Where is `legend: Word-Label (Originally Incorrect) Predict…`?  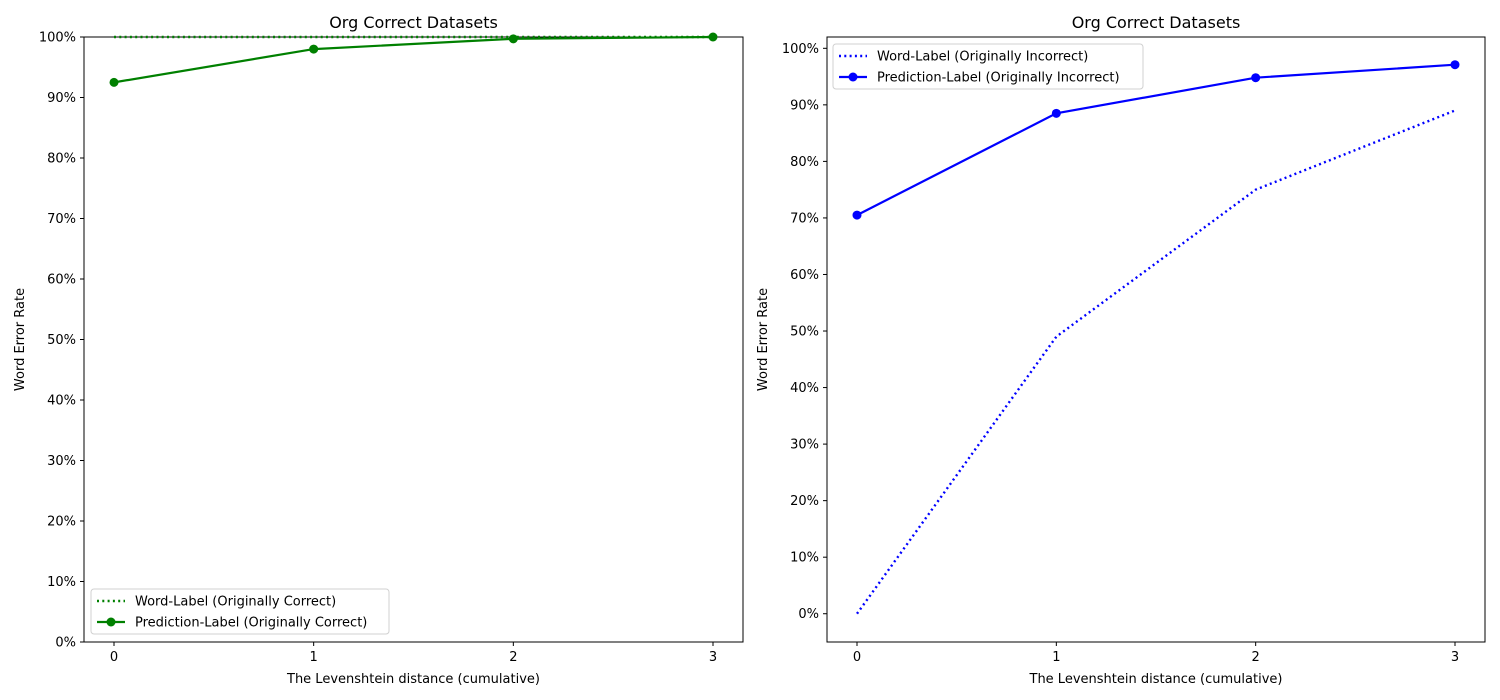
legend: Word-Label (Originally Incorrect) Predict… is located at coordinates (988, 66).